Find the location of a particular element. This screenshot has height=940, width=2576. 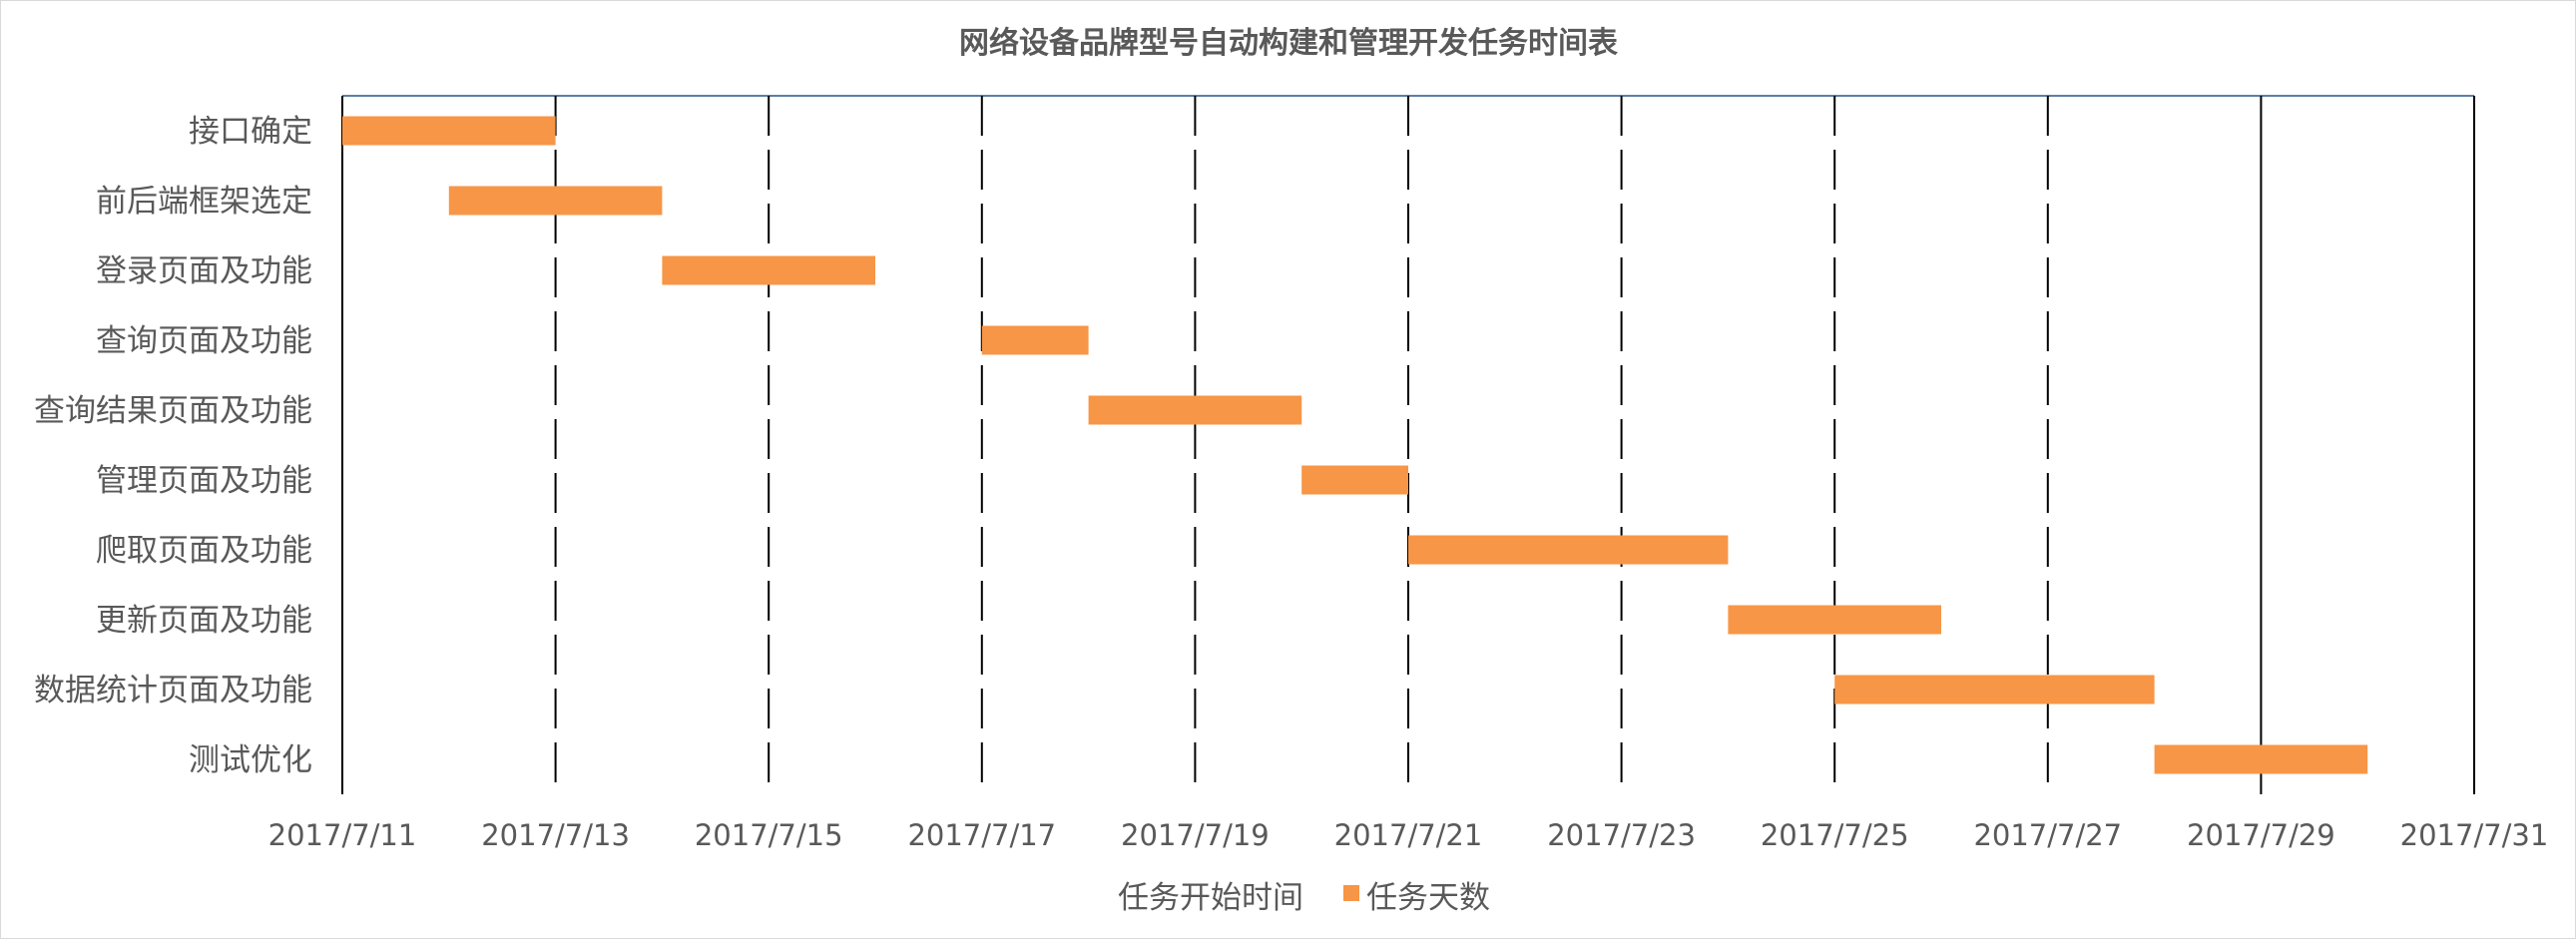

category-label: 更新页面及功能 is located at coordinates (204, 621).